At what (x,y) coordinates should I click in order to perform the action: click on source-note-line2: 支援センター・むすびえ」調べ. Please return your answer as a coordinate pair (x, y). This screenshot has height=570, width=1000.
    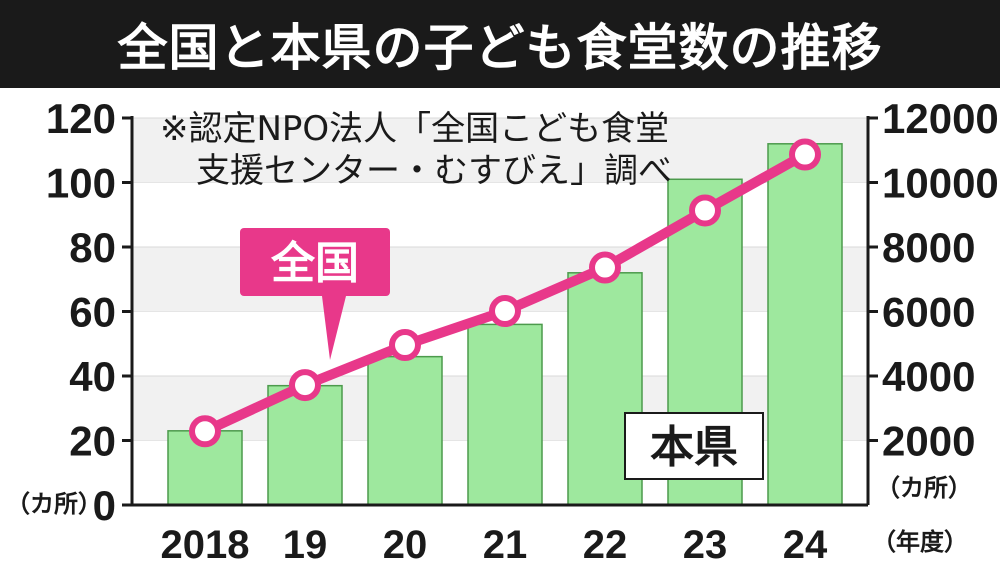
    Looking at the image, I should click on (434, 171).